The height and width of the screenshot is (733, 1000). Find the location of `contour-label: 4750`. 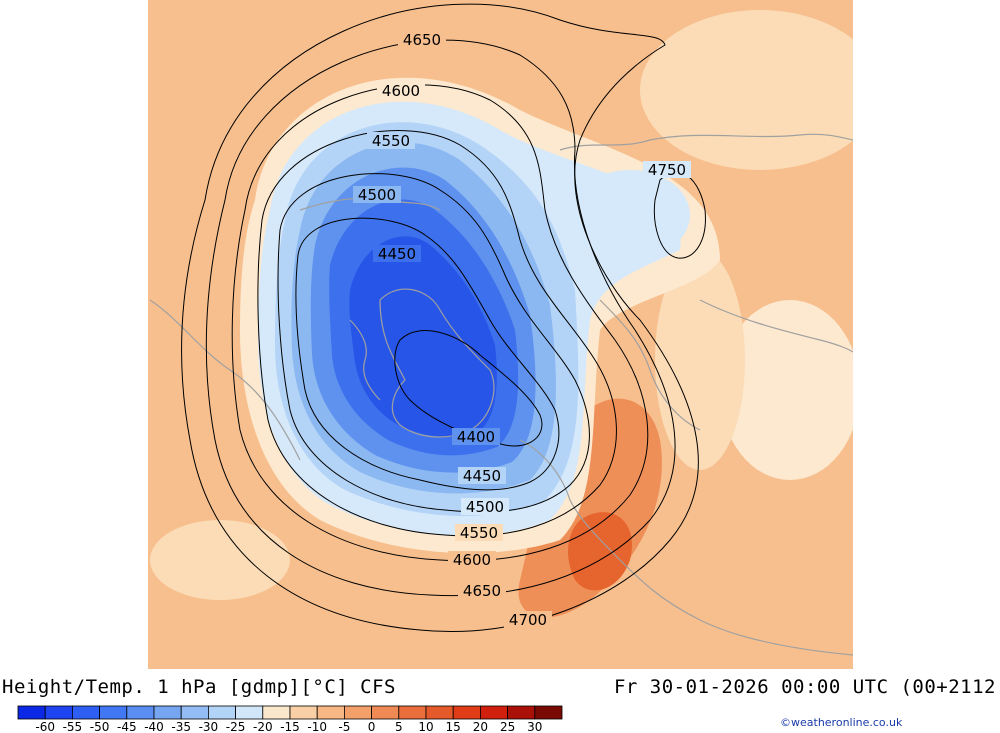

contour-label: 4750 is located at coordinates (667, 170).